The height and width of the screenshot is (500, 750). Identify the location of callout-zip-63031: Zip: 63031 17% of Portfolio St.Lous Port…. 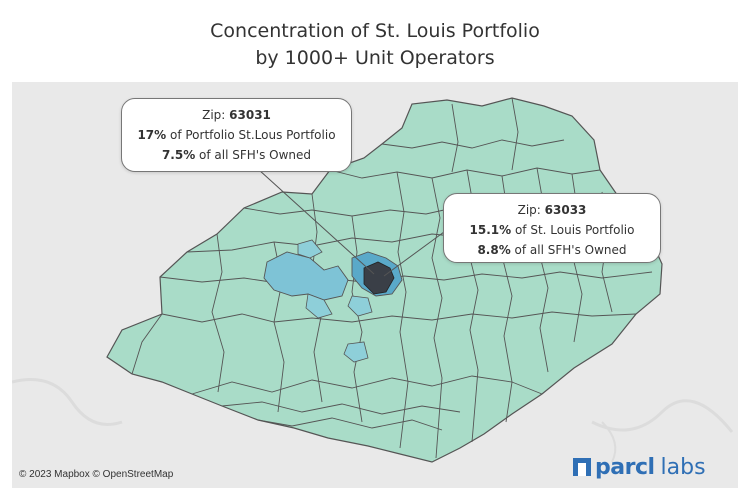
(236, 135).